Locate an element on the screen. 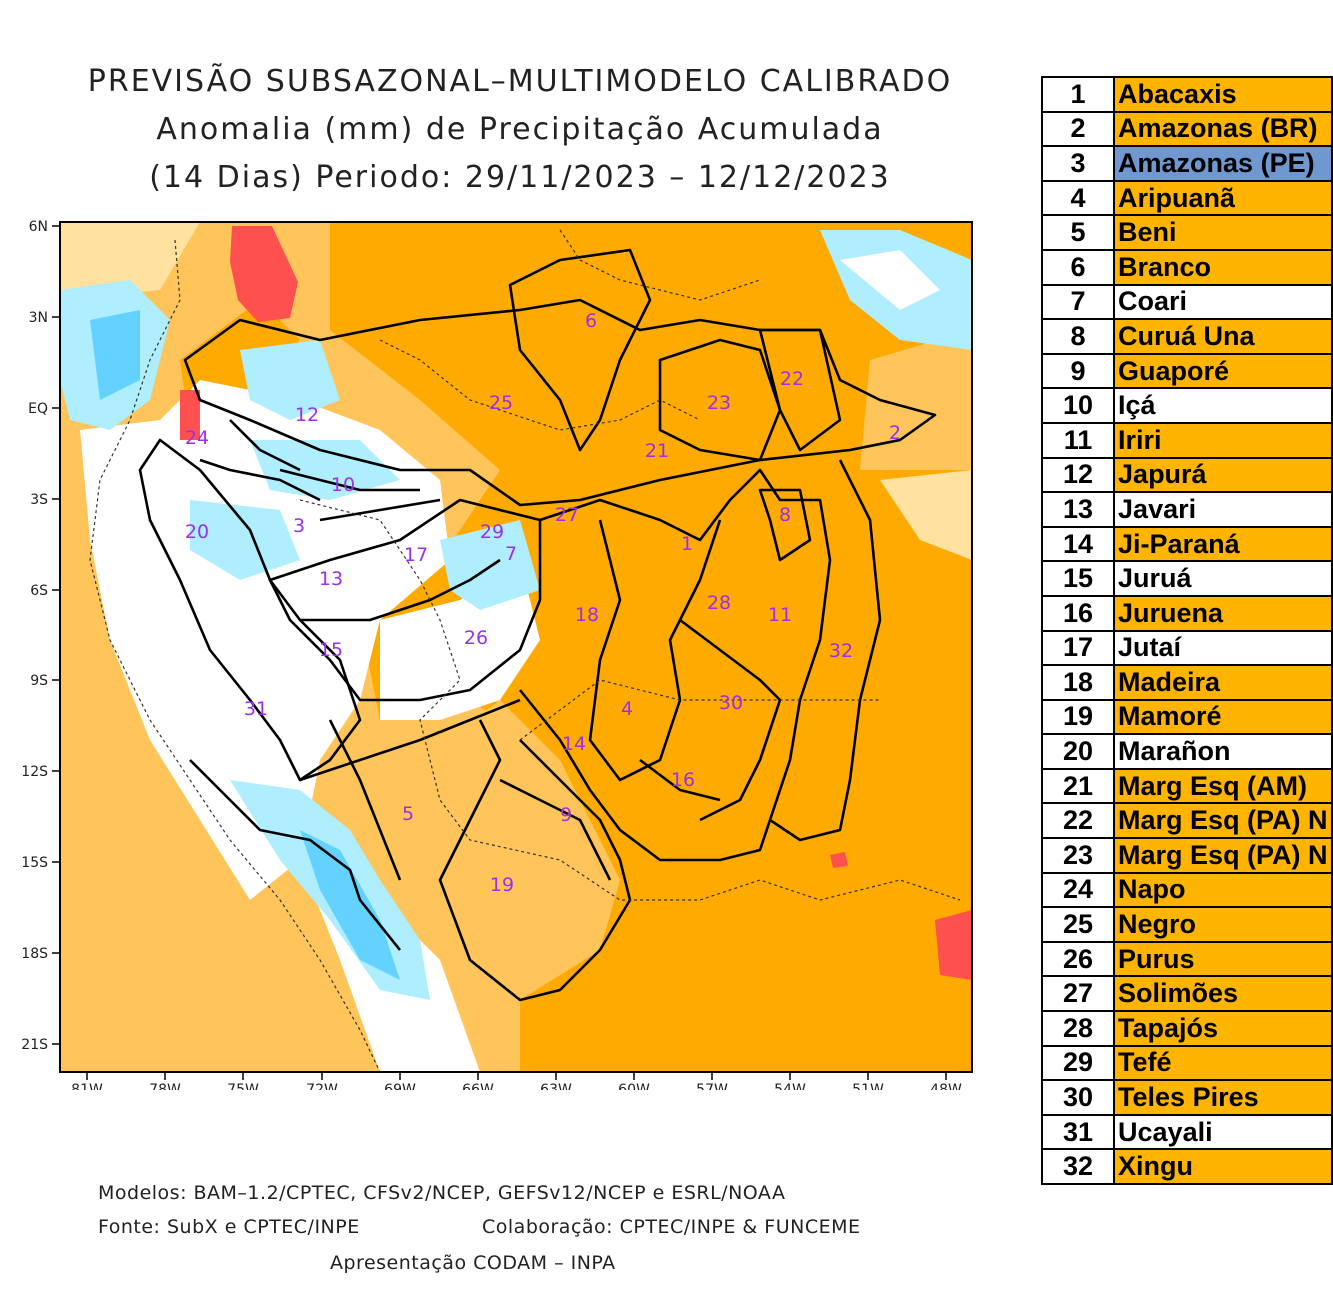 Image resolution: width=1333 pixels, height=1297 pixels. basin-table-row: 7 Coari is located at coordinates (1186, 302).